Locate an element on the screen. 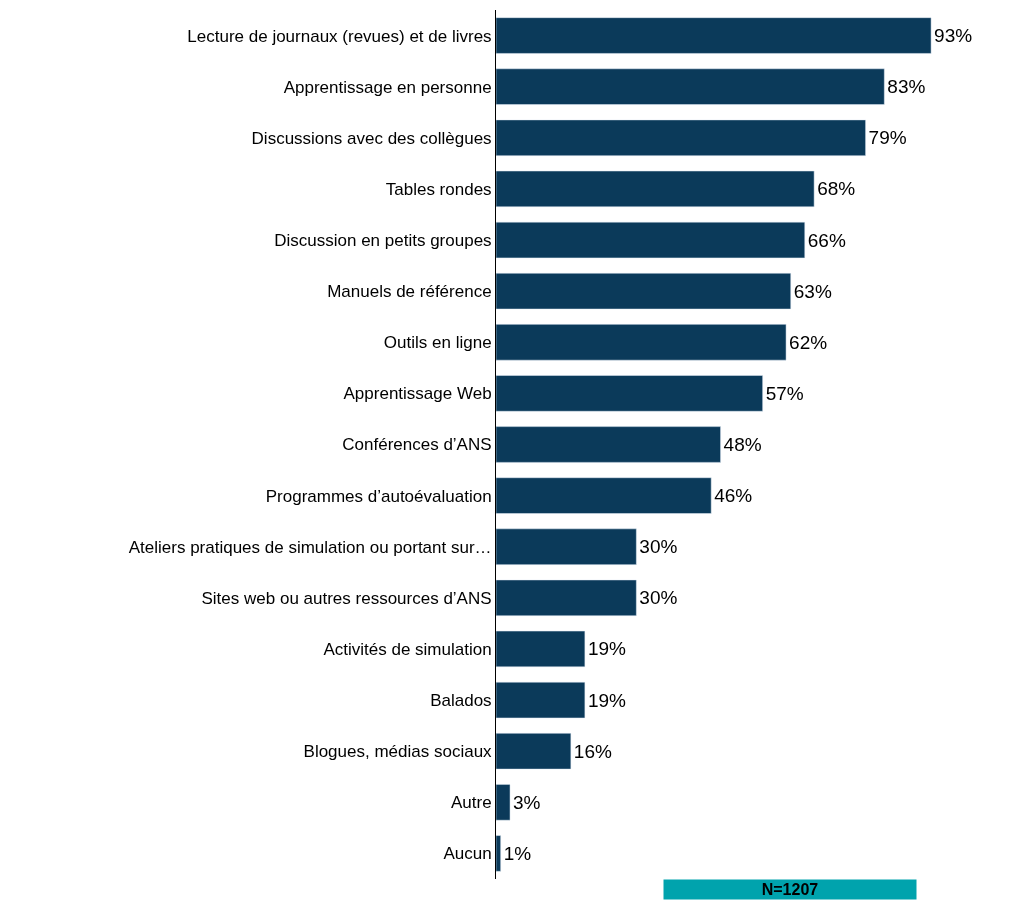  data-label: 1% is located at coordinates (517, 853).